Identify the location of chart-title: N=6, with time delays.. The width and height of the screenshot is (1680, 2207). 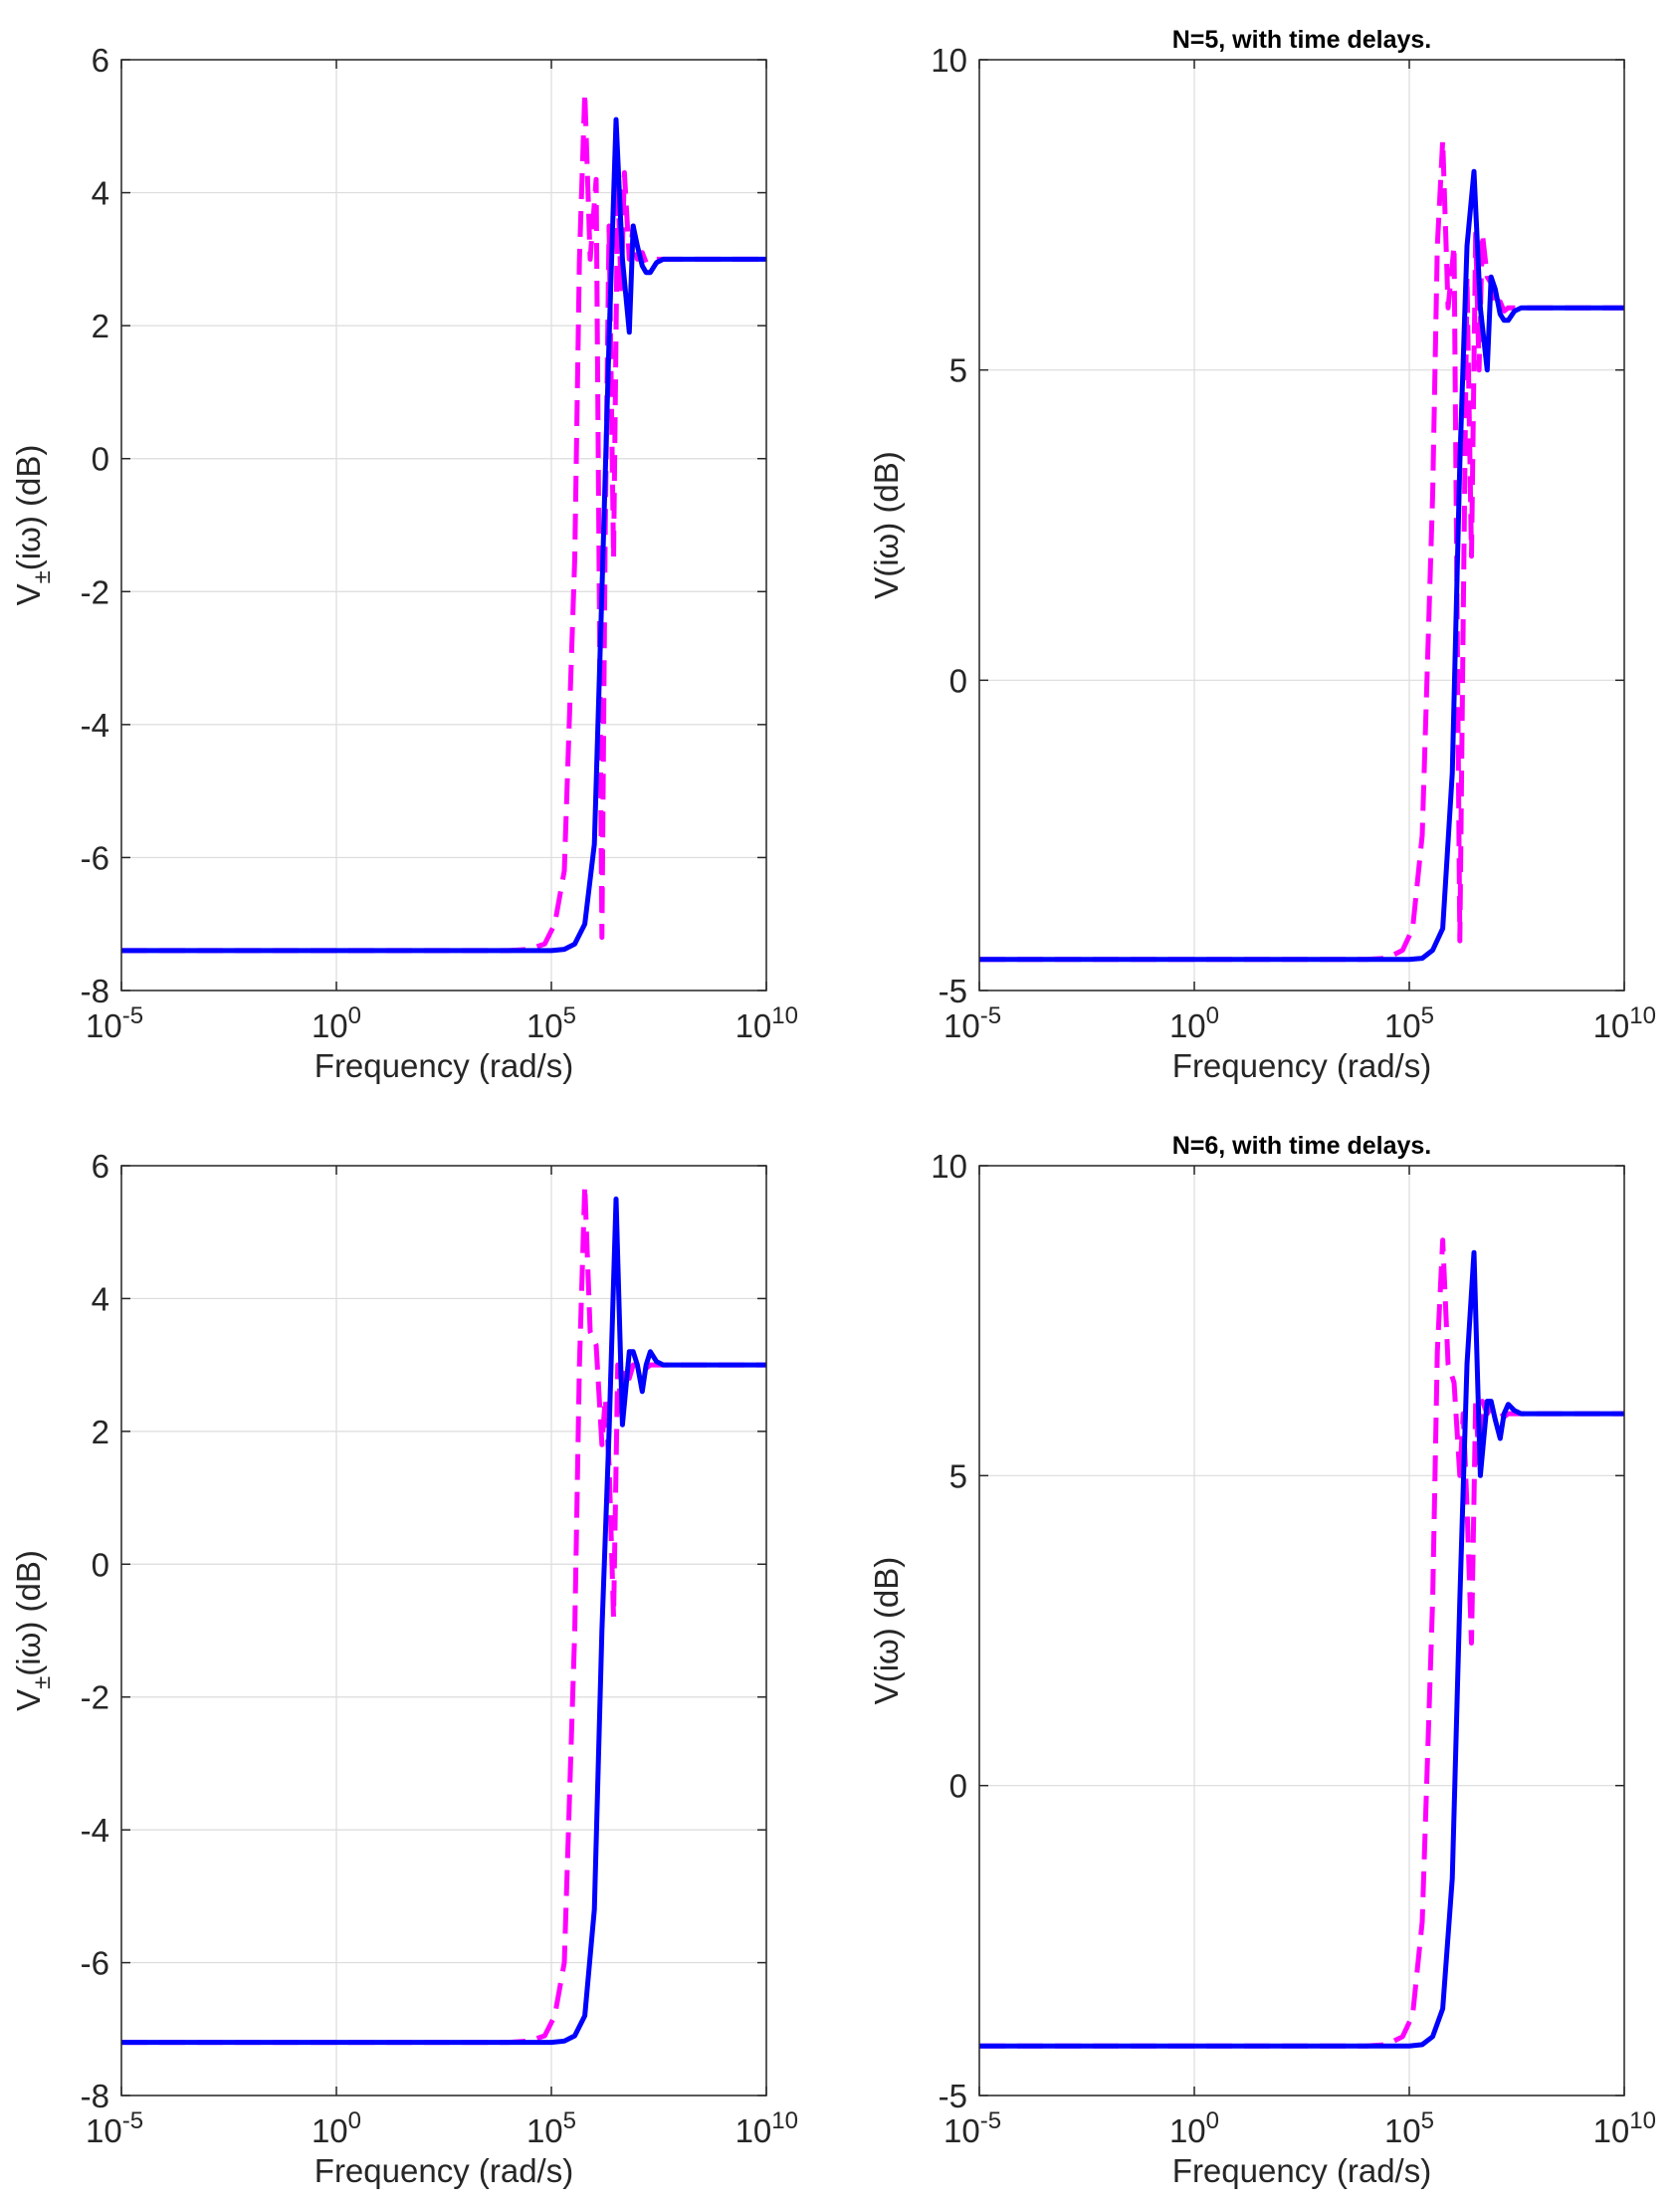
(1302, 1146).